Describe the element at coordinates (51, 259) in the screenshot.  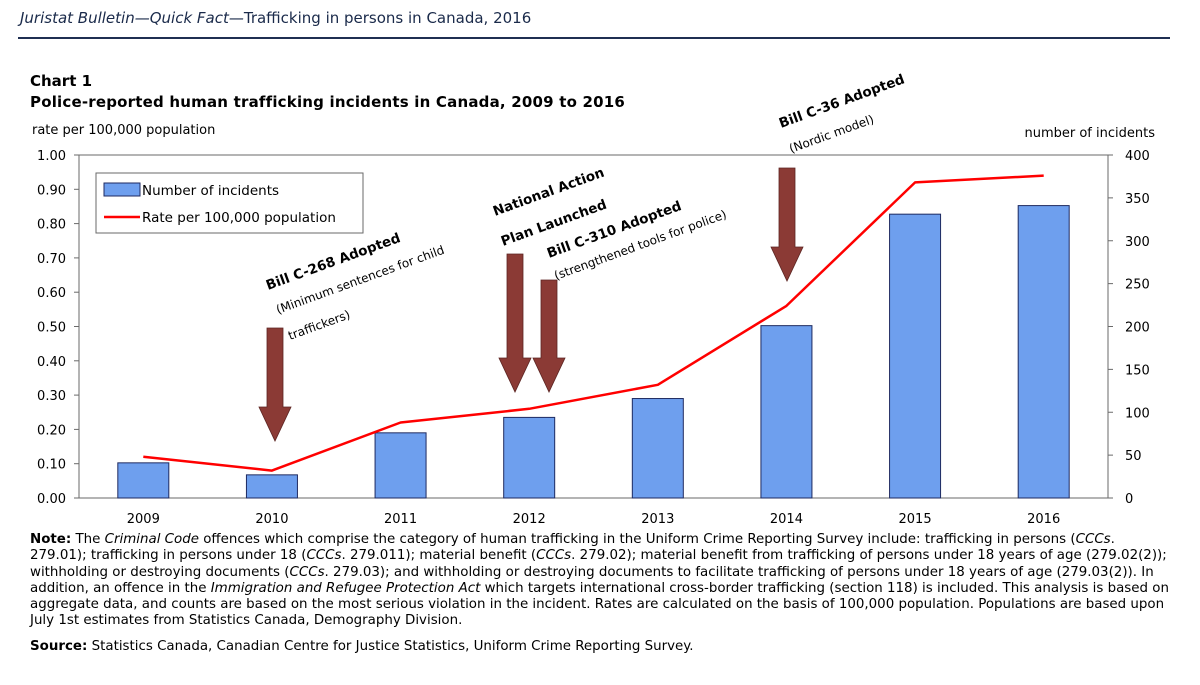
I see `left-tick-label: 0.70` at that location.